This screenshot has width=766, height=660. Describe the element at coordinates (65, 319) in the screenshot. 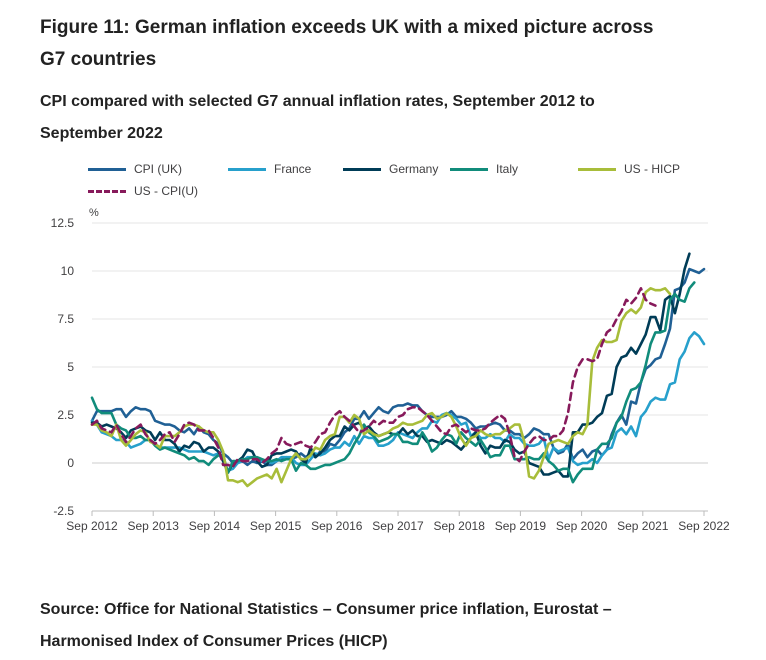

I see `y-tick-label: 7.5` at that location.